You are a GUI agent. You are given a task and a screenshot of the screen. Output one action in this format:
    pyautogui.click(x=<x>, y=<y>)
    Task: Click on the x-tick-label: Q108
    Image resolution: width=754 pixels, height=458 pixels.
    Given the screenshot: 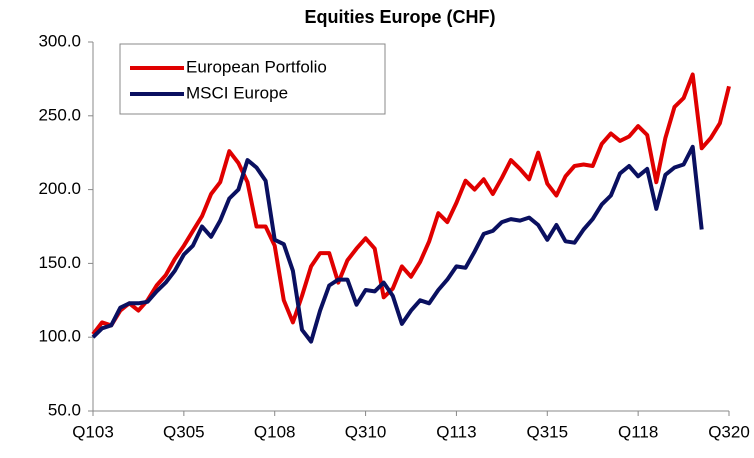 What is the action you would take?
    pyautogui.click(x=275, y=431)
    